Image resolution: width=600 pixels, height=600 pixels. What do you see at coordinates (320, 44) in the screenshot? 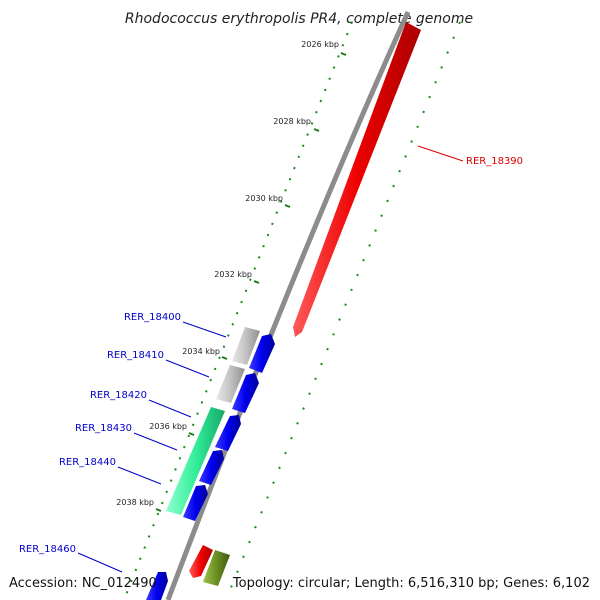
I see `tick-label: 2026 kbp` at bounding box center [320, 44].